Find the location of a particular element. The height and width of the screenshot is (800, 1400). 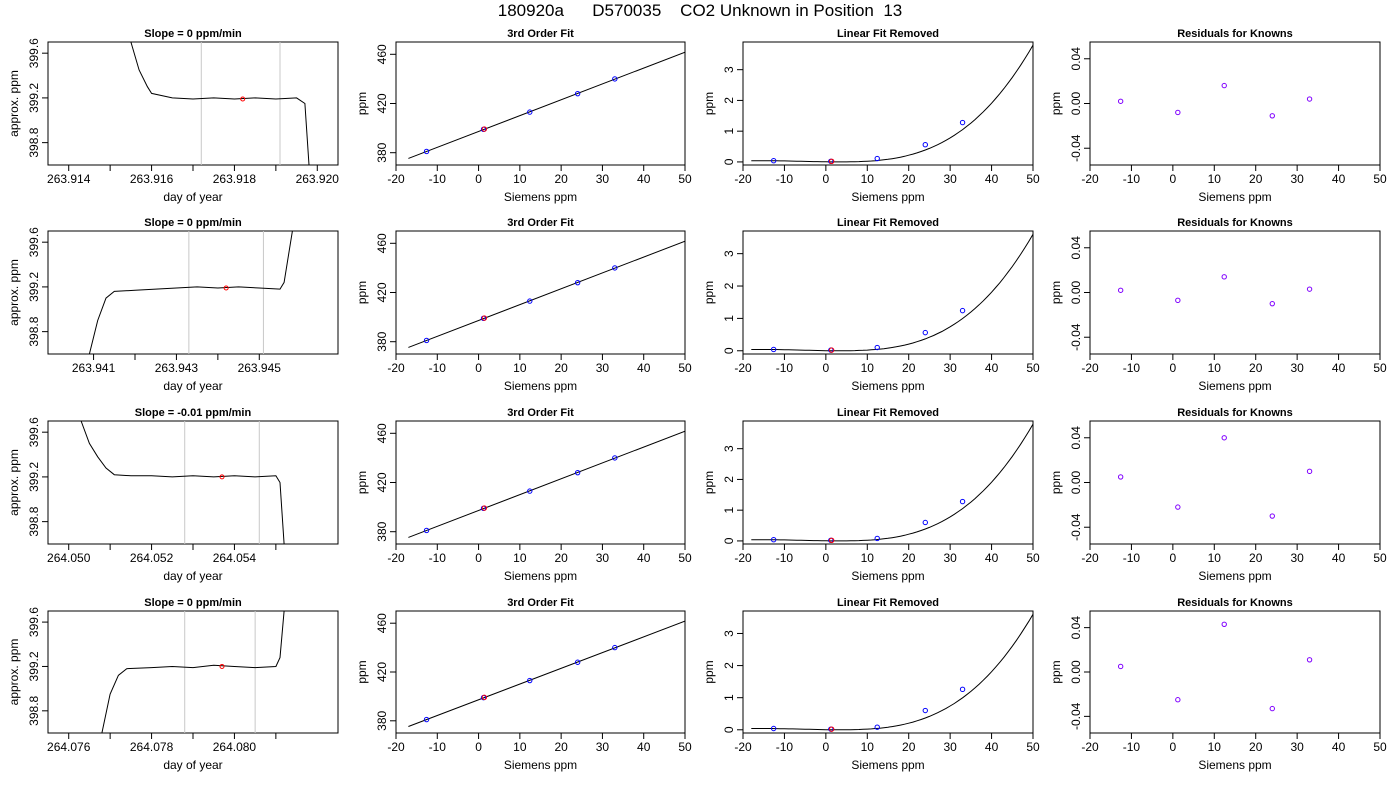

y-tick-label: 420 is located at coordinates (382, 103).